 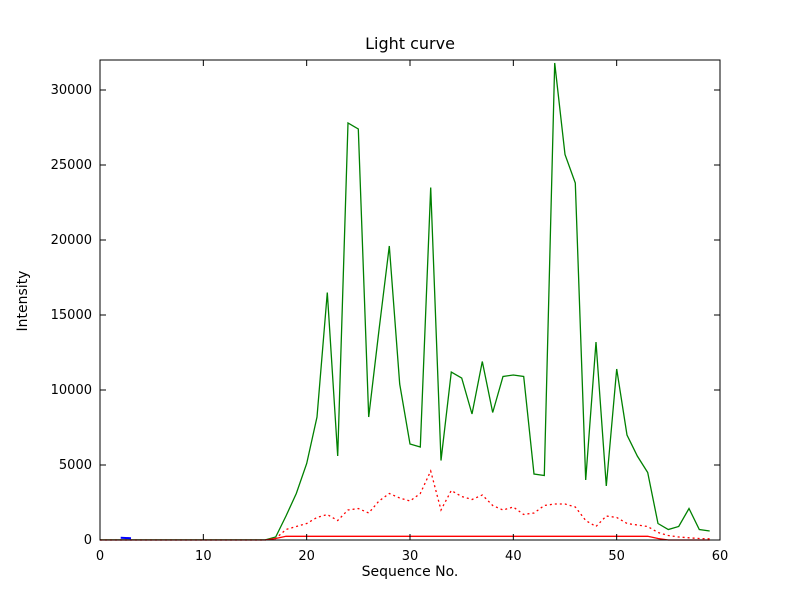 What do you see at coordinates (513, 556) in the screenshot?
I see `x-tick-label: 40` at bounding box center [513, 556].